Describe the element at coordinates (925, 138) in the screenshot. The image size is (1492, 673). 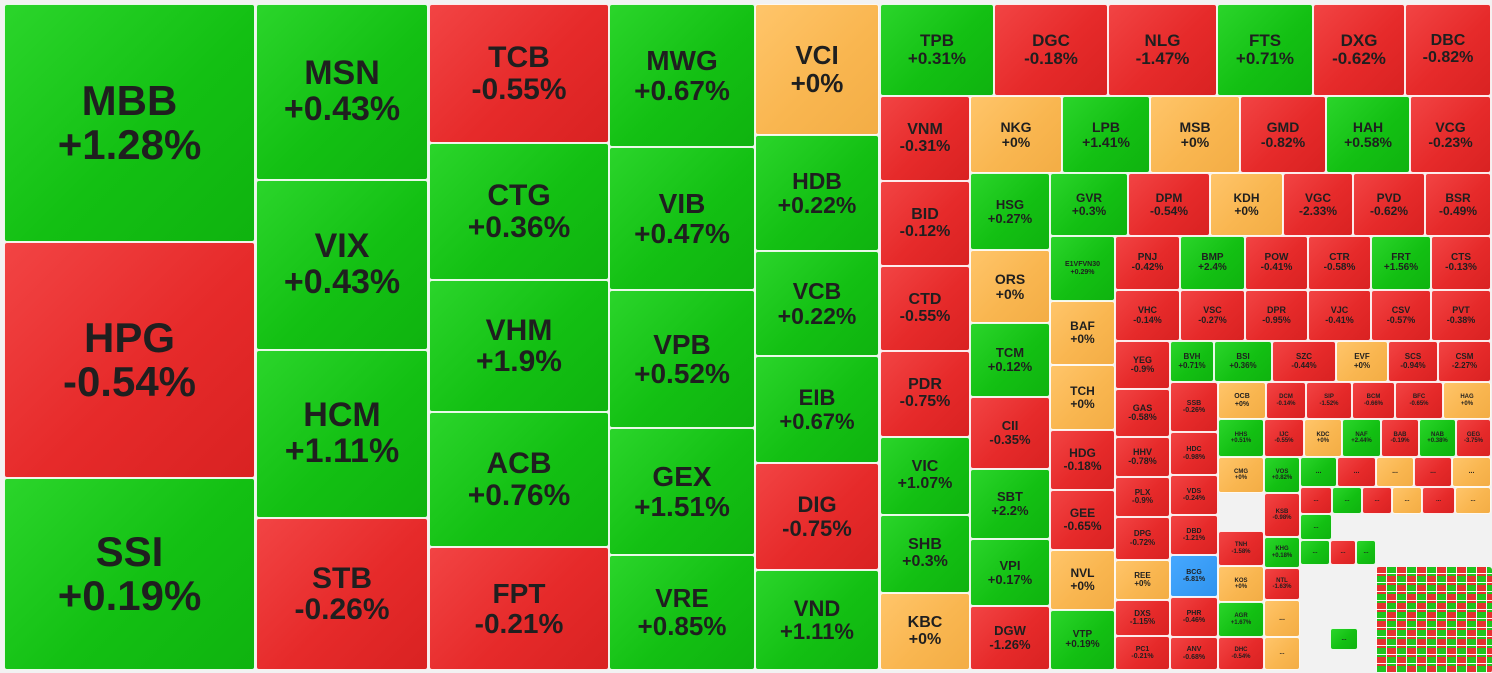
I see `stock-tile-vnm: VNM -0.31%` at that location.